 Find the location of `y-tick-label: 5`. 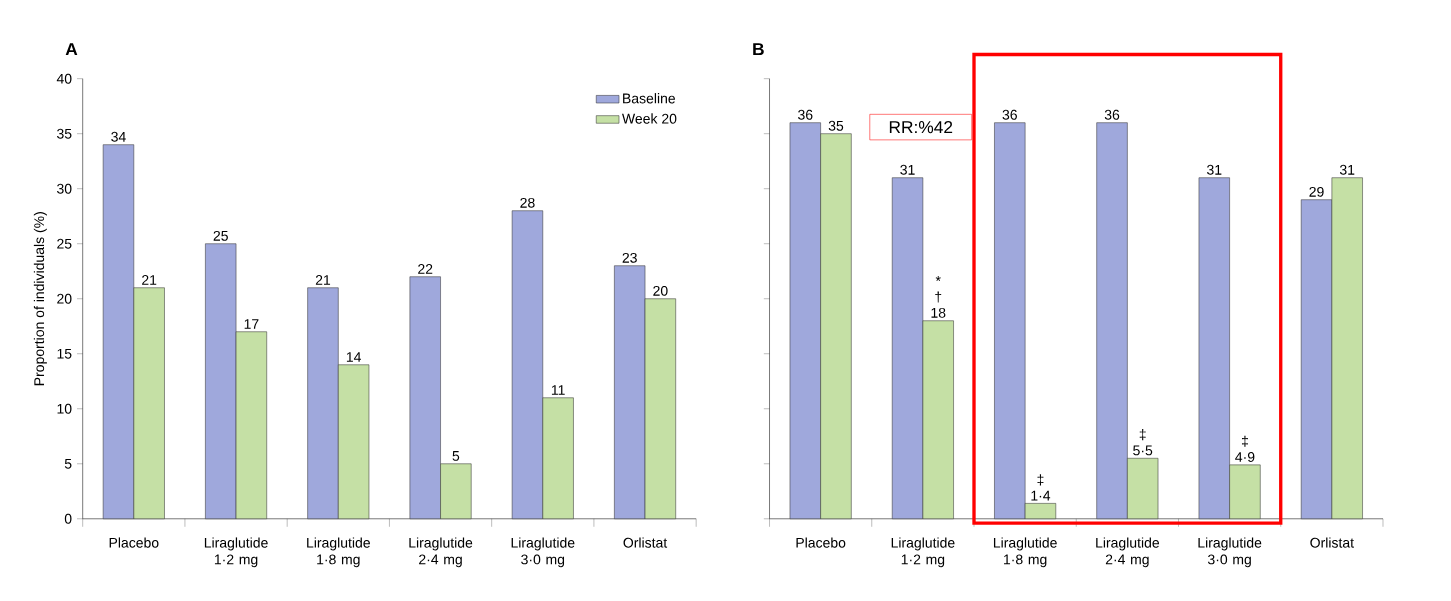

y-tick-label: 5 is located at coordinates (68, 463).